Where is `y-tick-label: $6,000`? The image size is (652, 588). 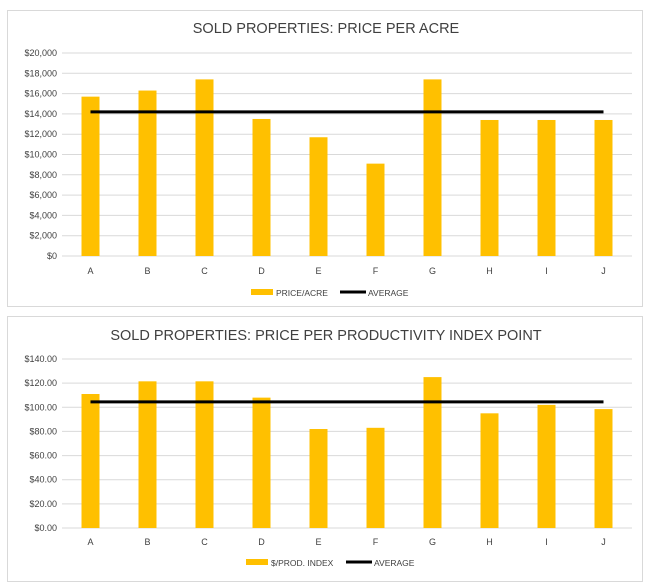 y-tick-label: $6,000 is located at coordinates (43, 195).